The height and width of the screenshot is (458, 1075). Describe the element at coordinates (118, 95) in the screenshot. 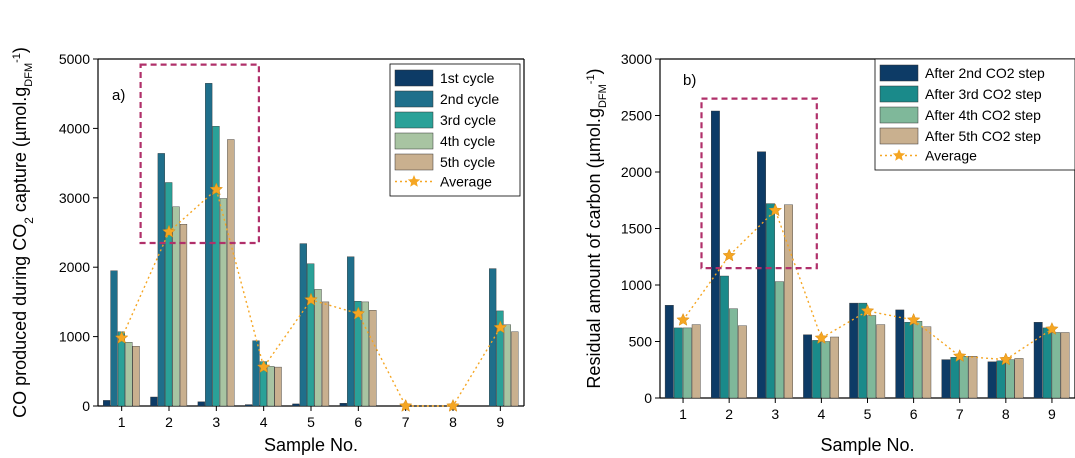

I see `panel-label: a)` at that location.